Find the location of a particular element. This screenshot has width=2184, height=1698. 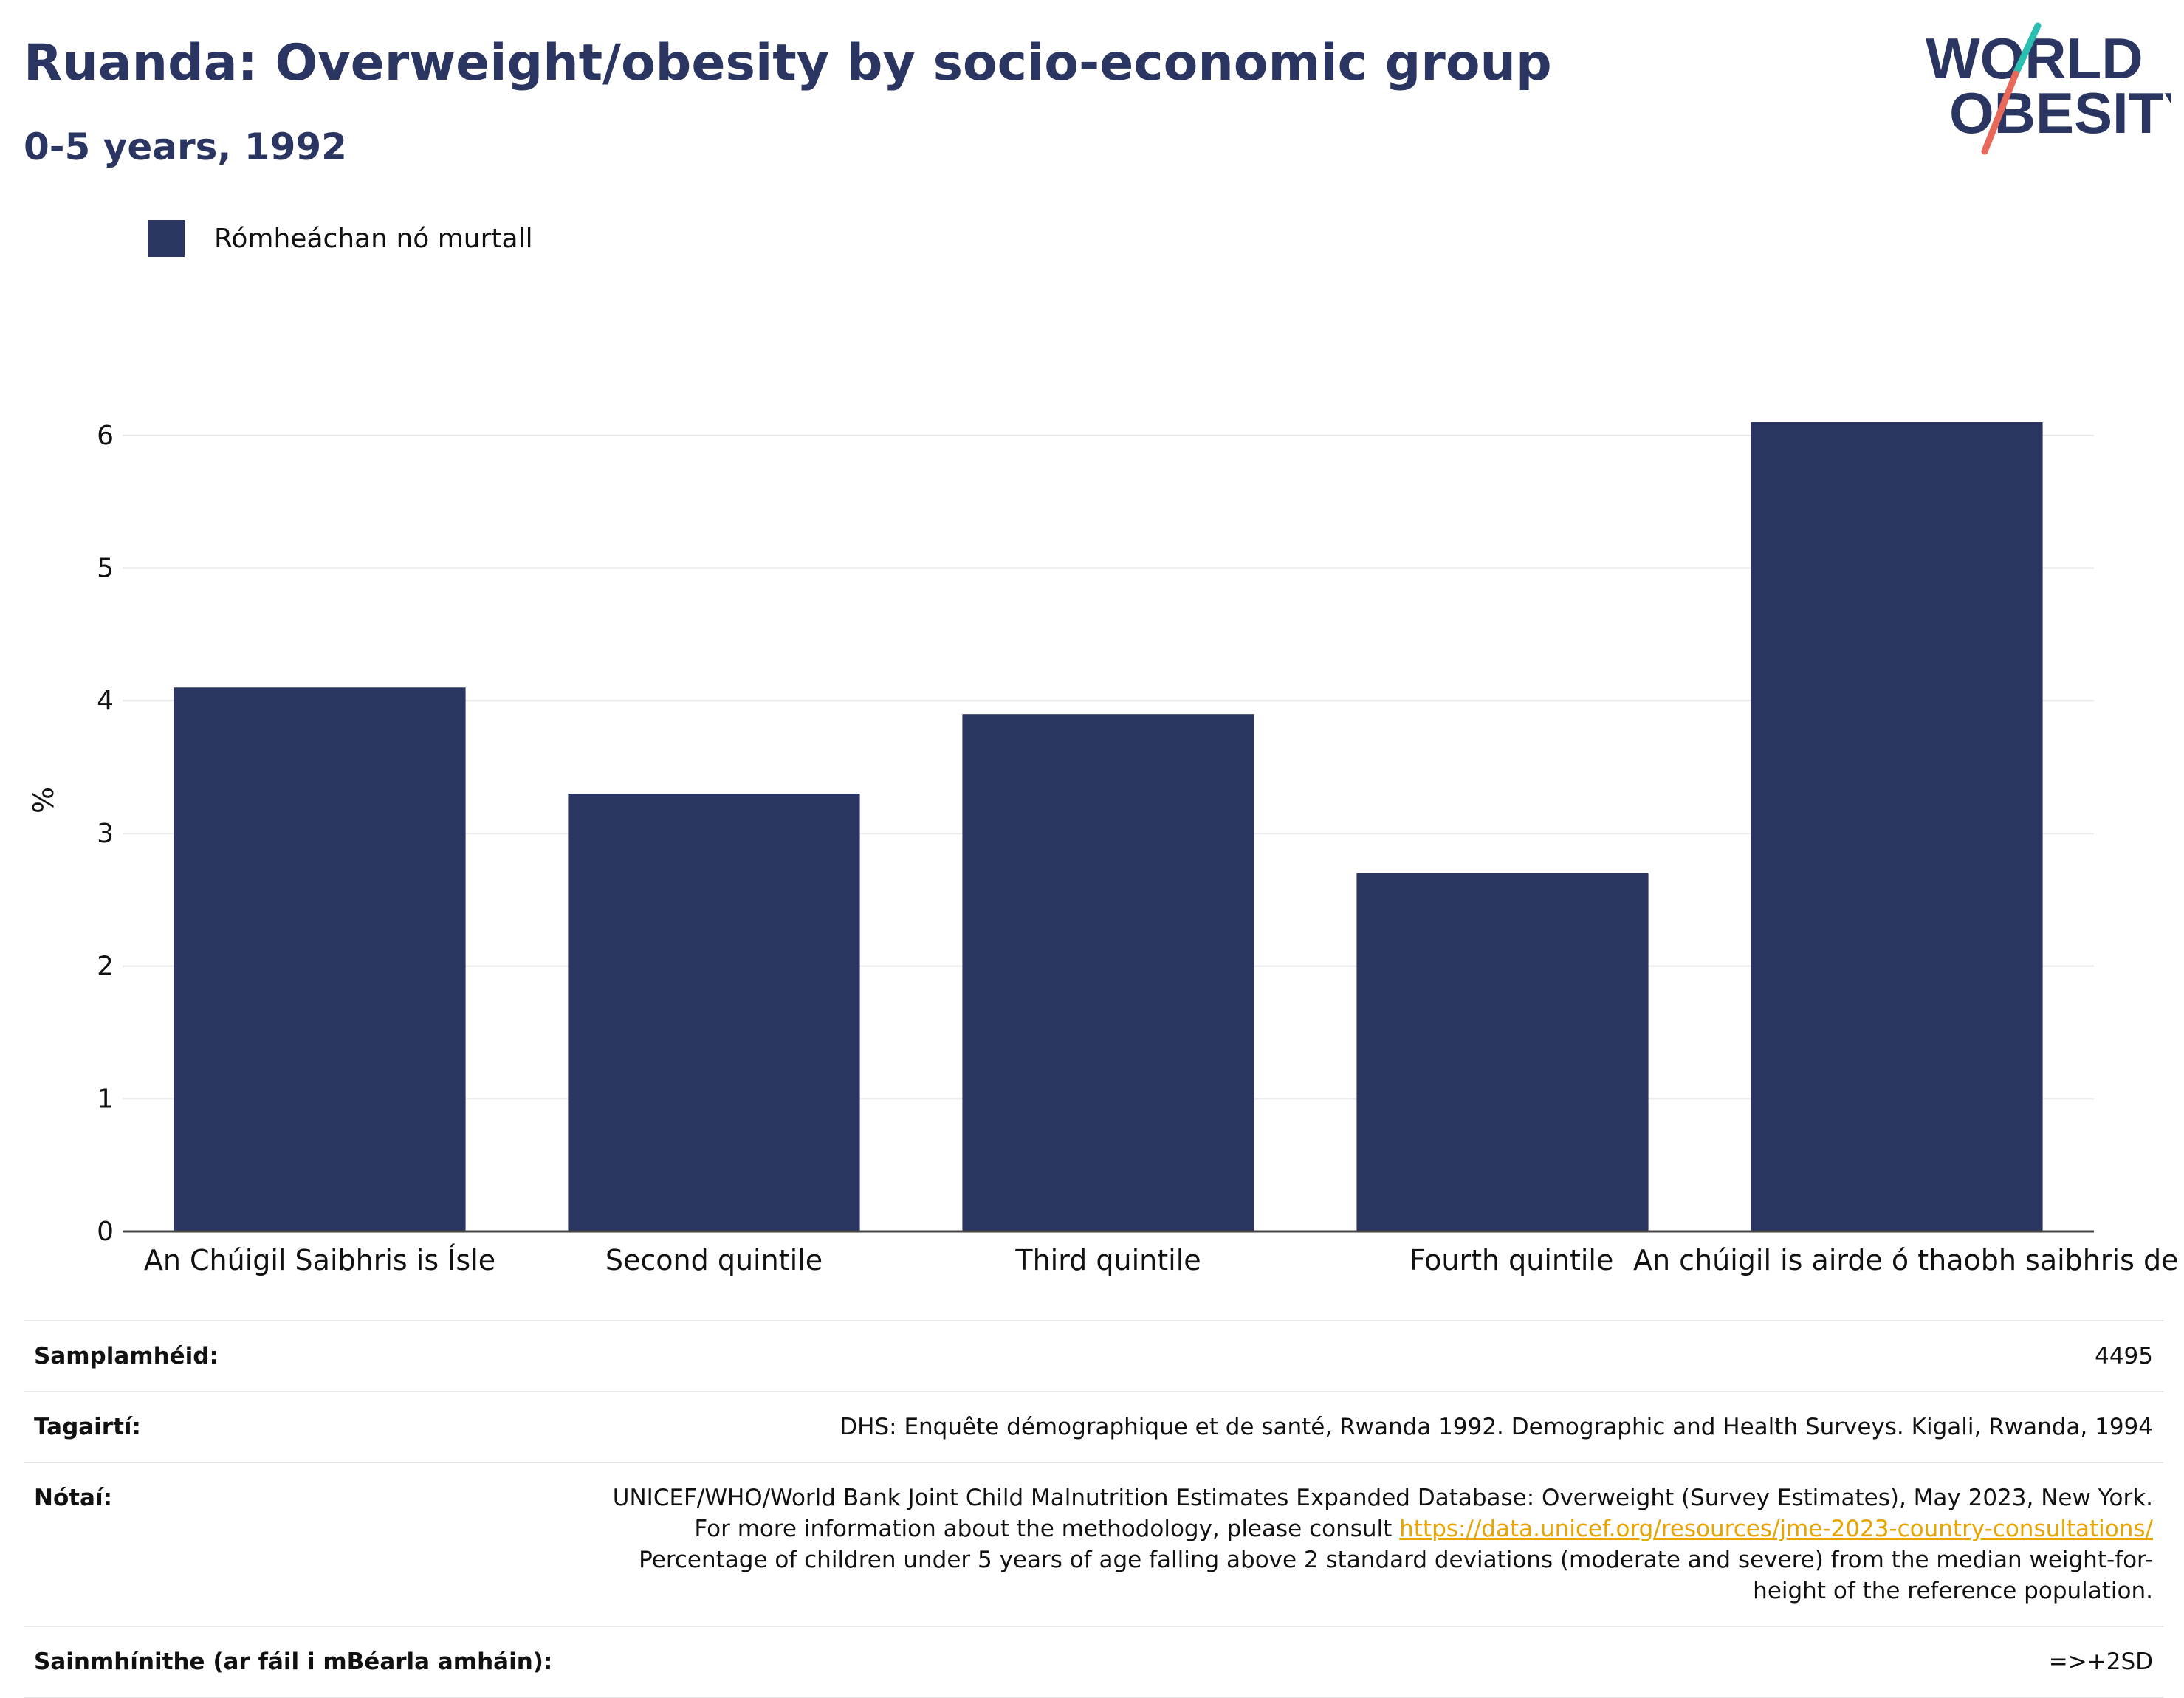

x-tick-label: Fourth quintile is located at coordinates (1512, 1260).